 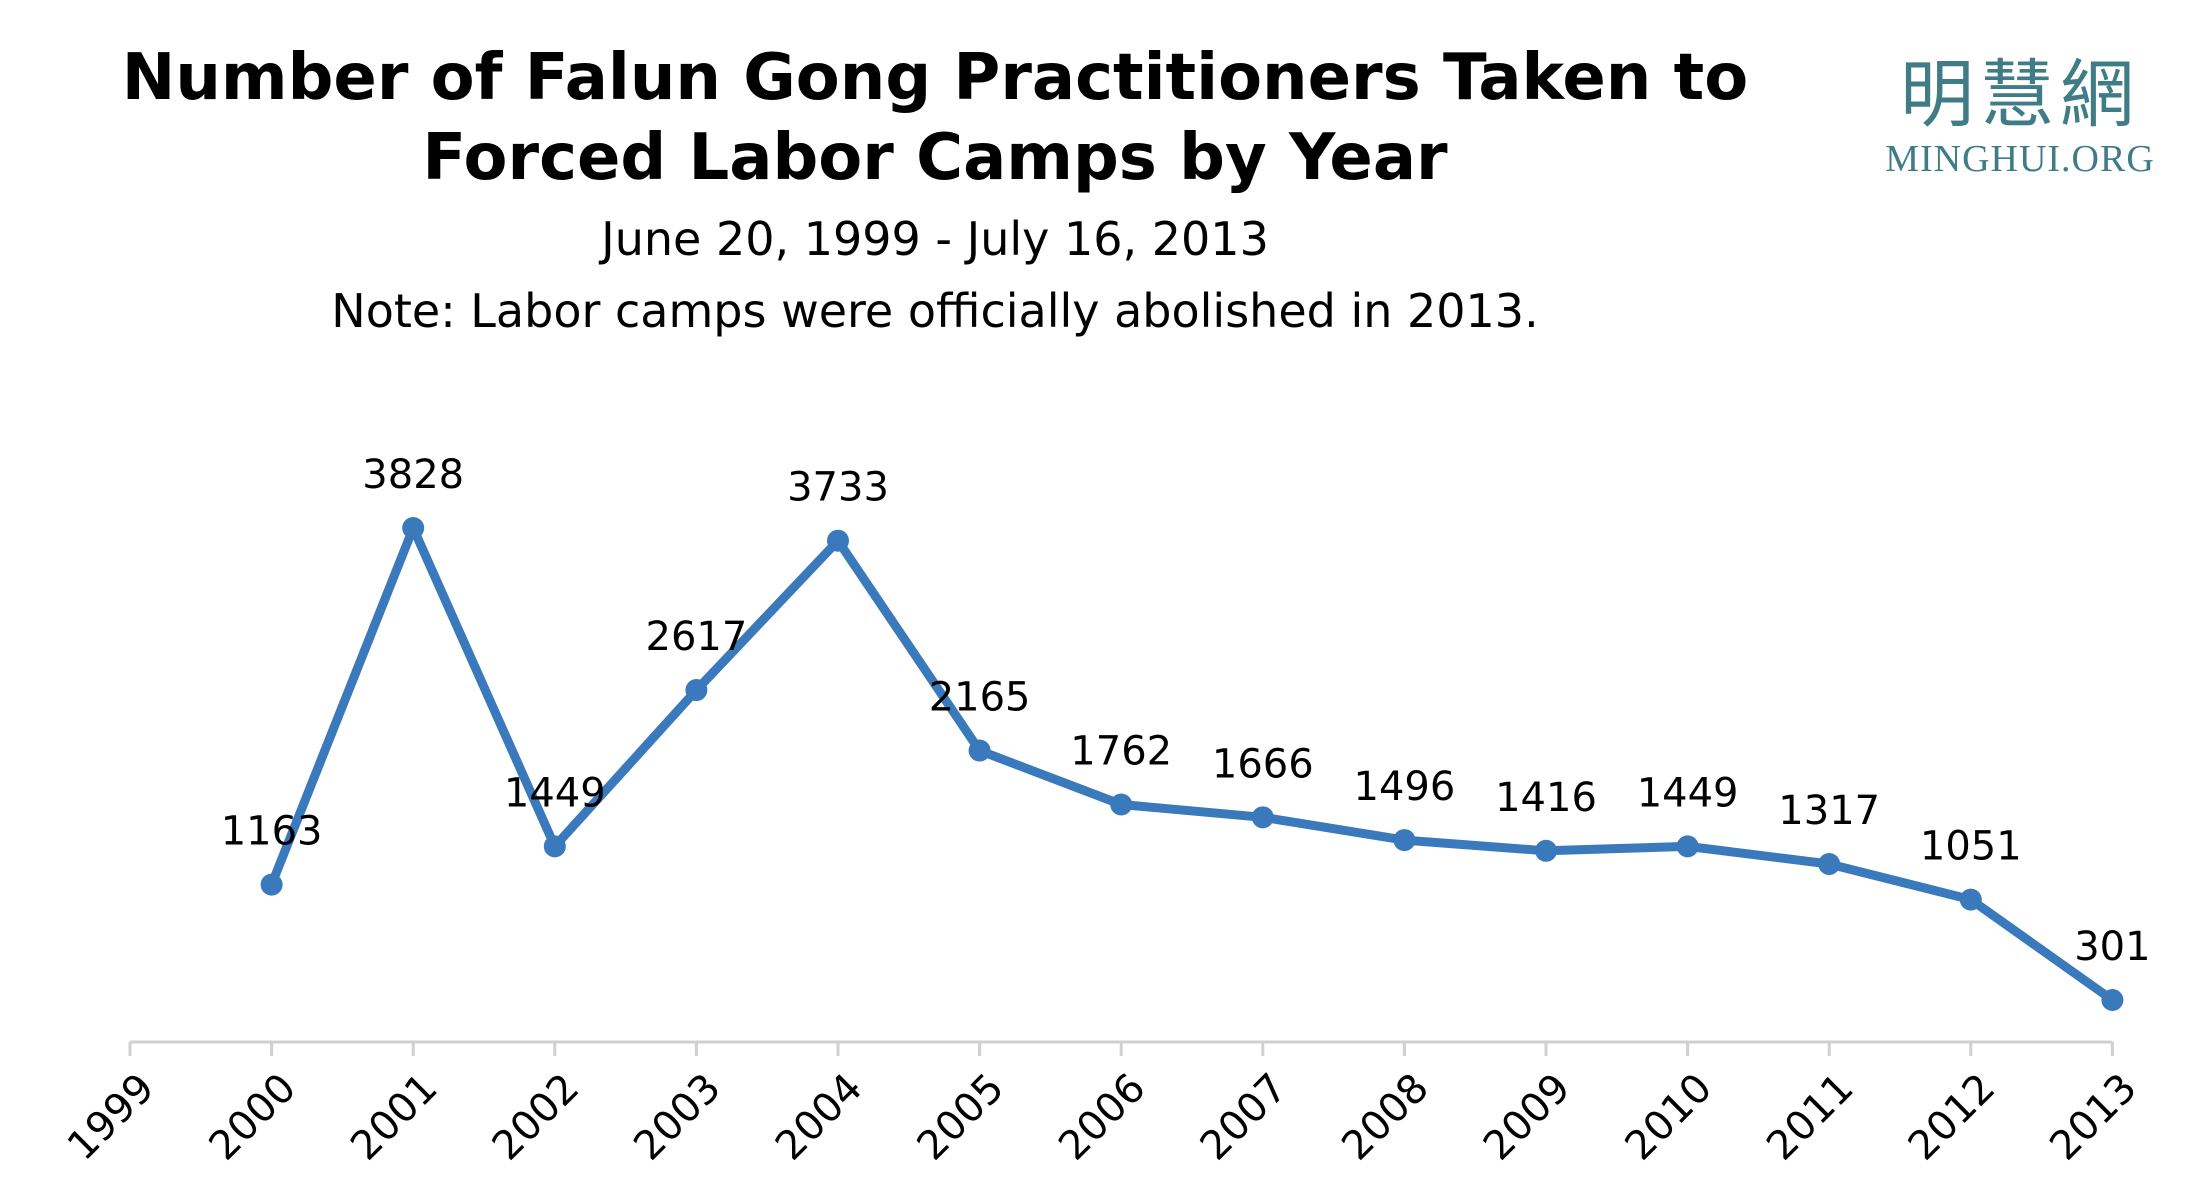 What do you see at coordinates (677, 1117) in the screenshot?
I see `x-tick-label-2003: 2003` at bounding box center [677, 1117].